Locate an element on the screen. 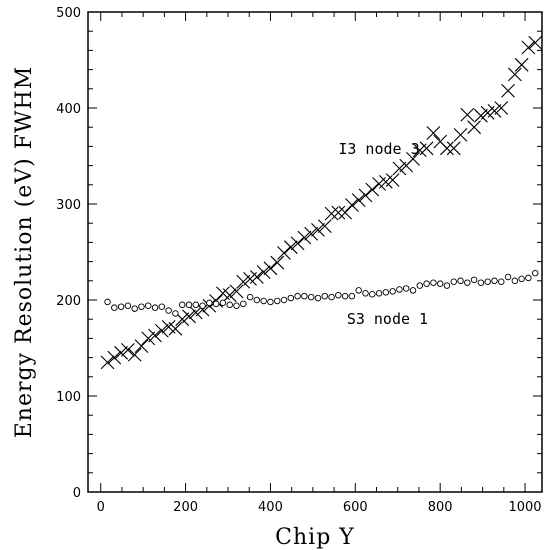 The width and height of the screenshot is (552, 550). x-tick-label: 400 is located at coordinates (270, 507).